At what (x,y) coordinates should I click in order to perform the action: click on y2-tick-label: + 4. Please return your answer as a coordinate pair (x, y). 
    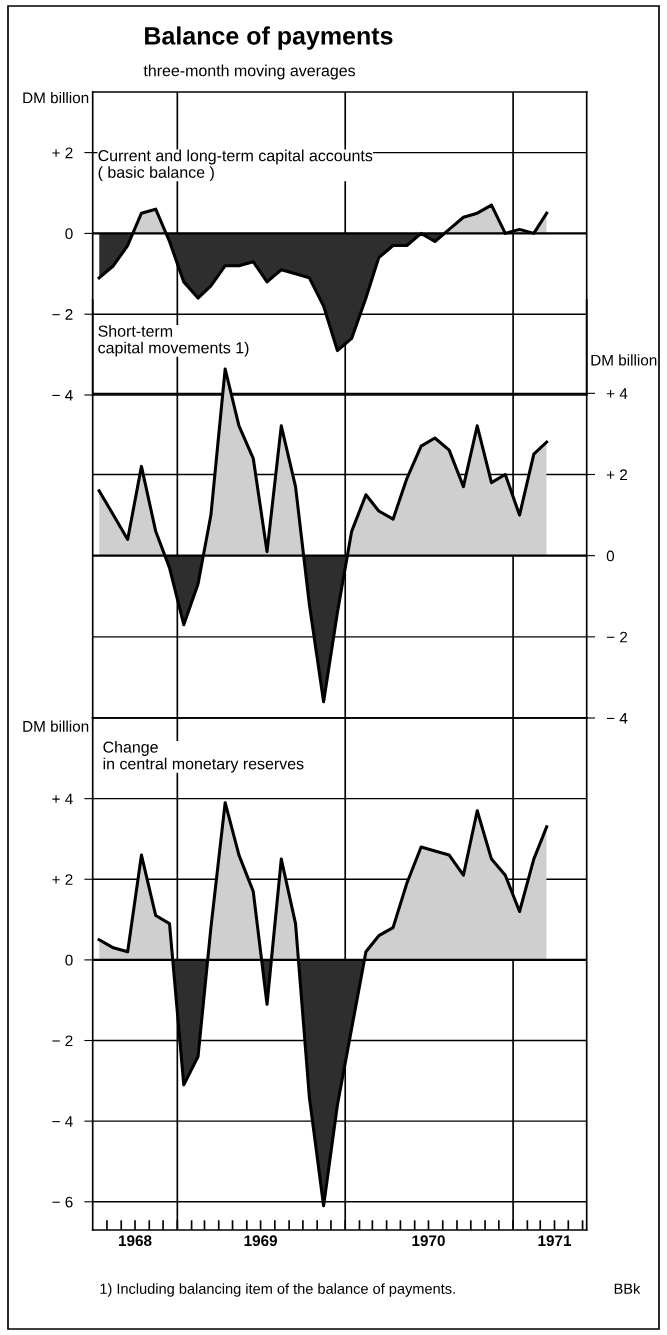
    Looking at the image, I should click on (617, 393).